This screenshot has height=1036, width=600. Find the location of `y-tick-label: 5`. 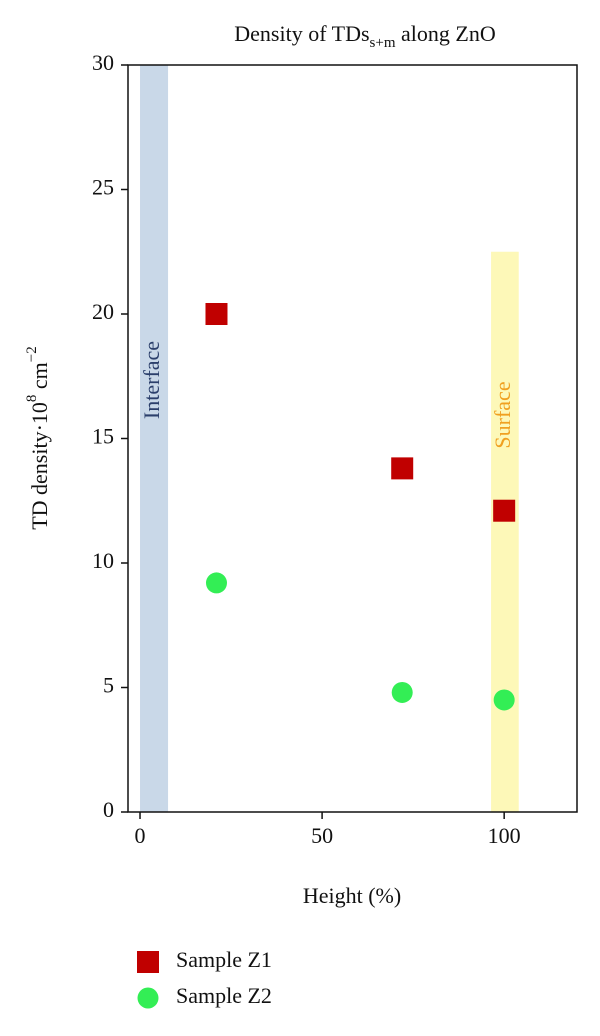

y-tick-label: 5 is located at coordinates (108, 685).